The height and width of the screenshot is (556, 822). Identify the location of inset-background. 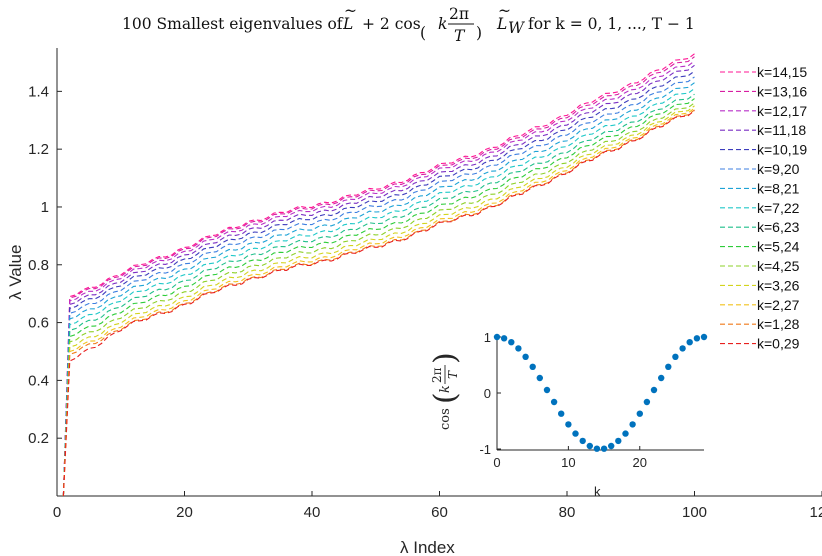
(598, 392).